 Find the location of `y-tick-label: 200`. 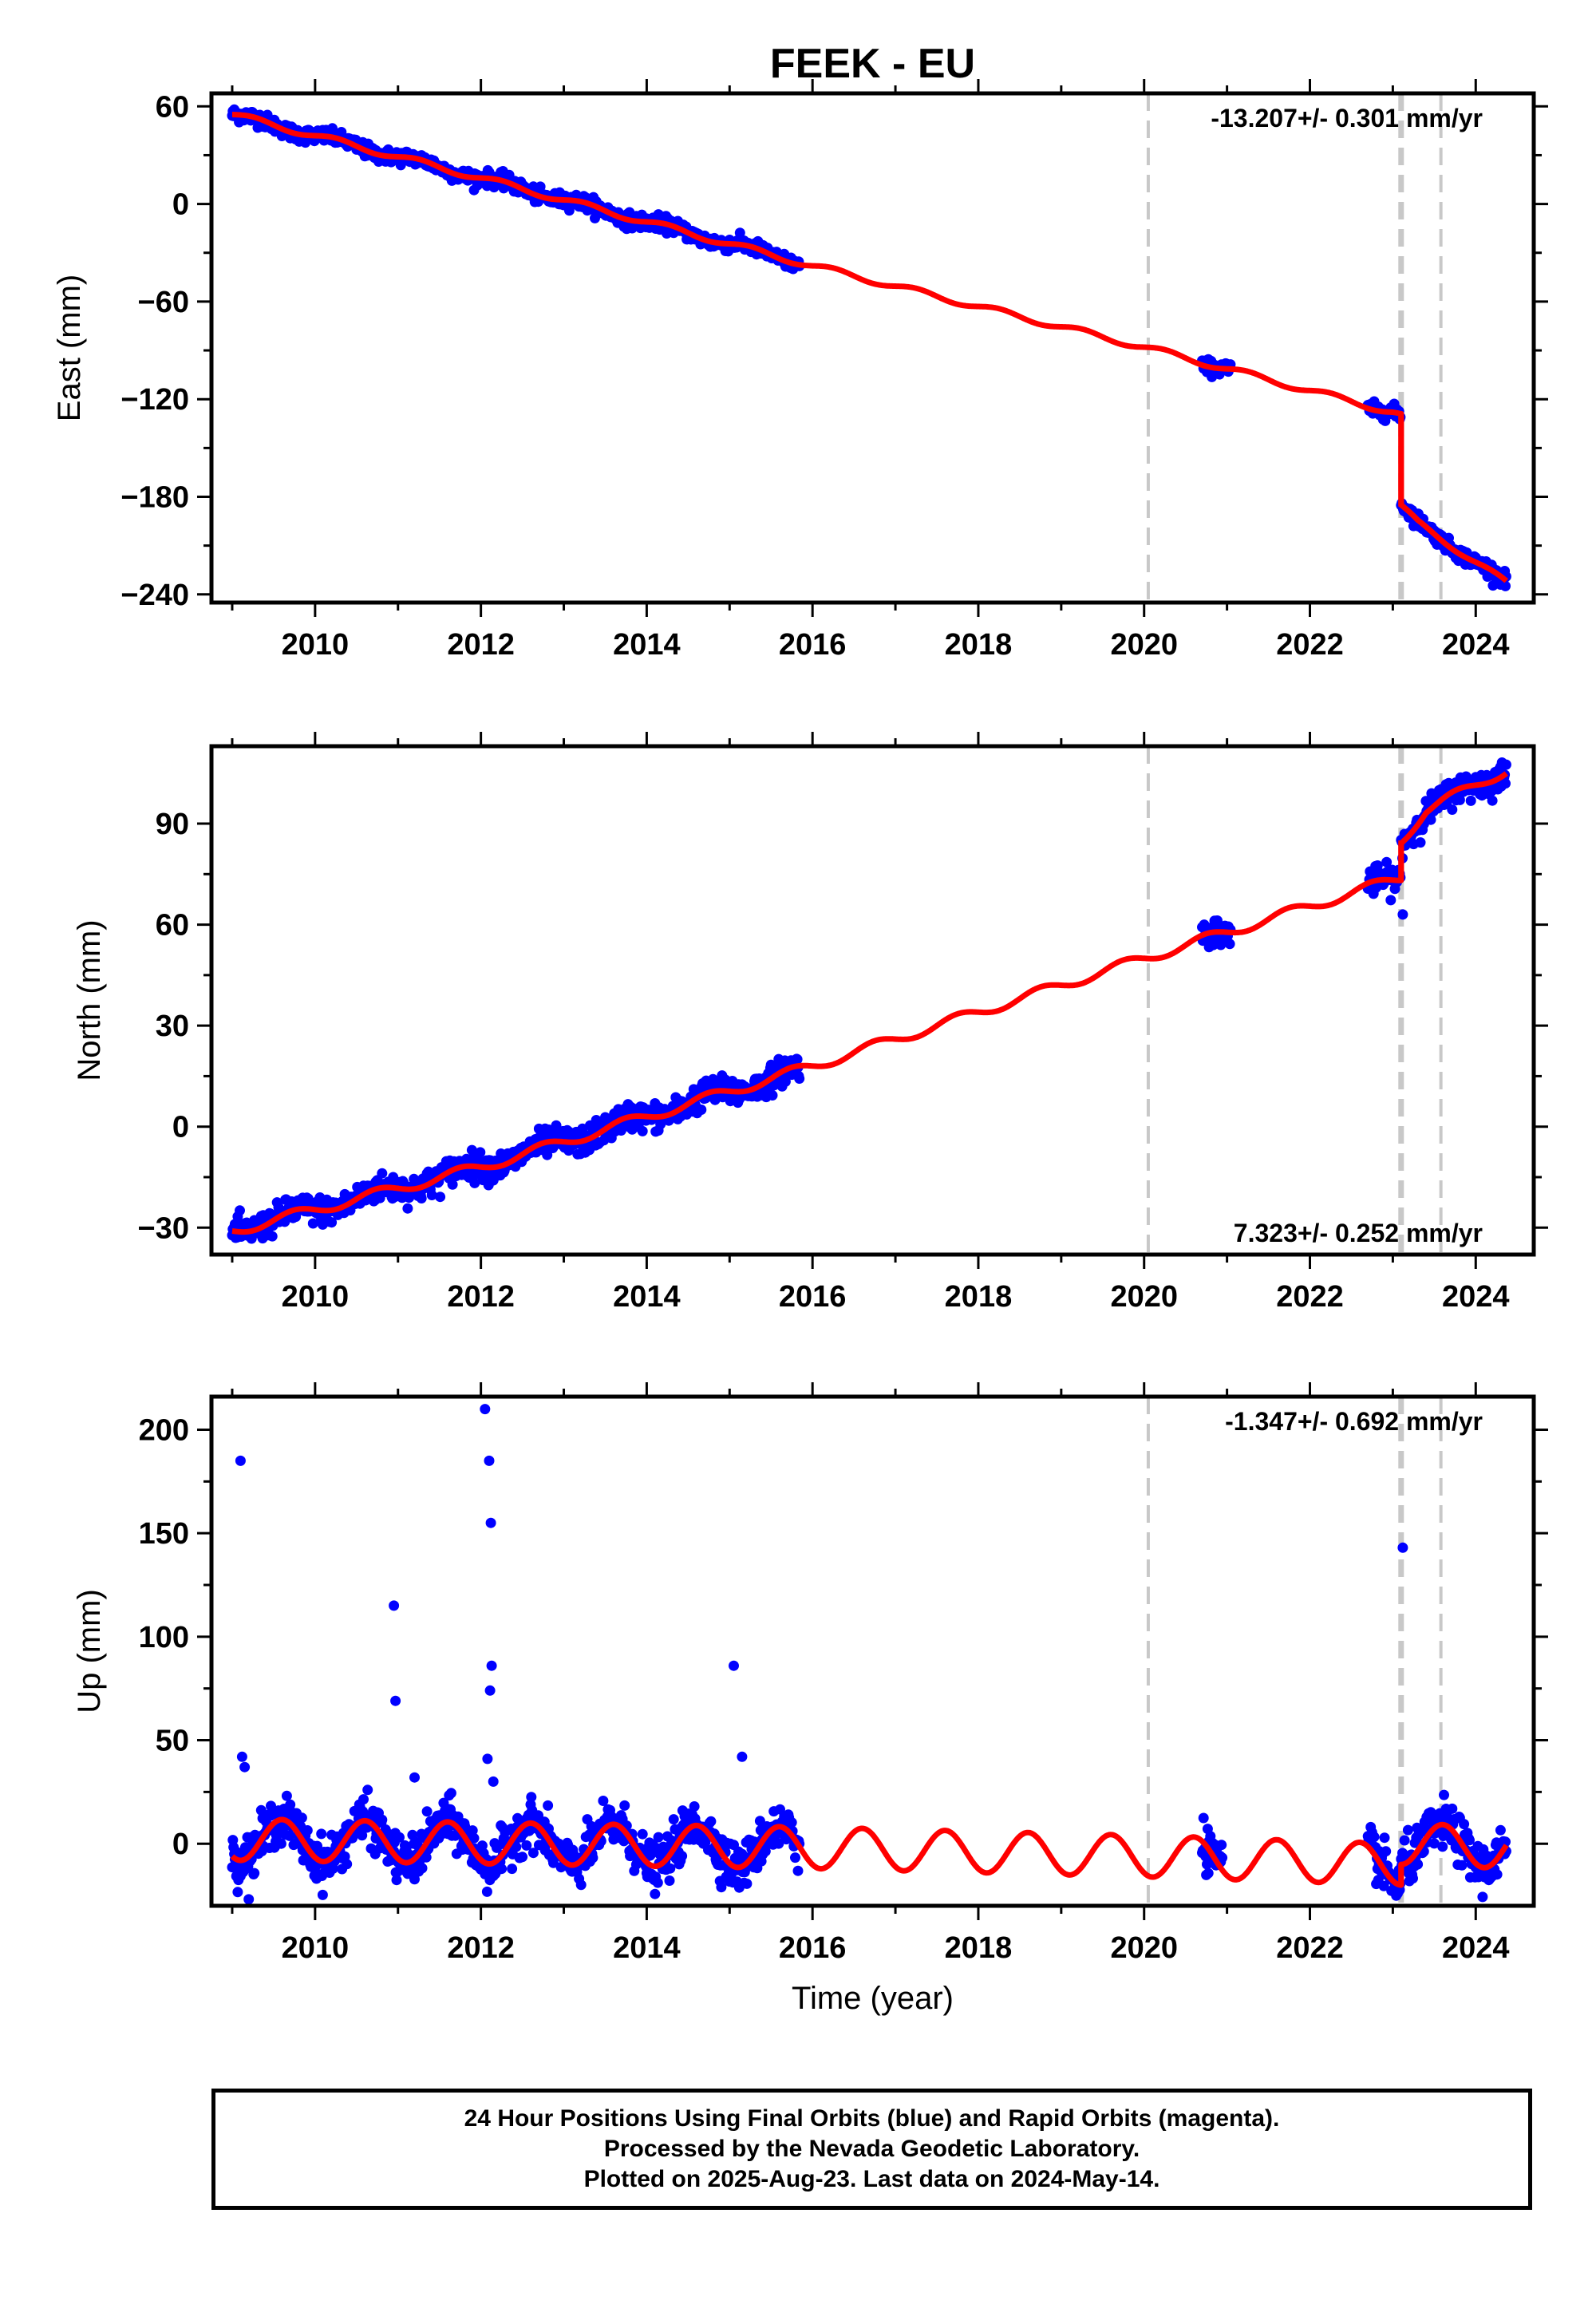

y-tick-label: 200 is located at coordinates (164, 1430).